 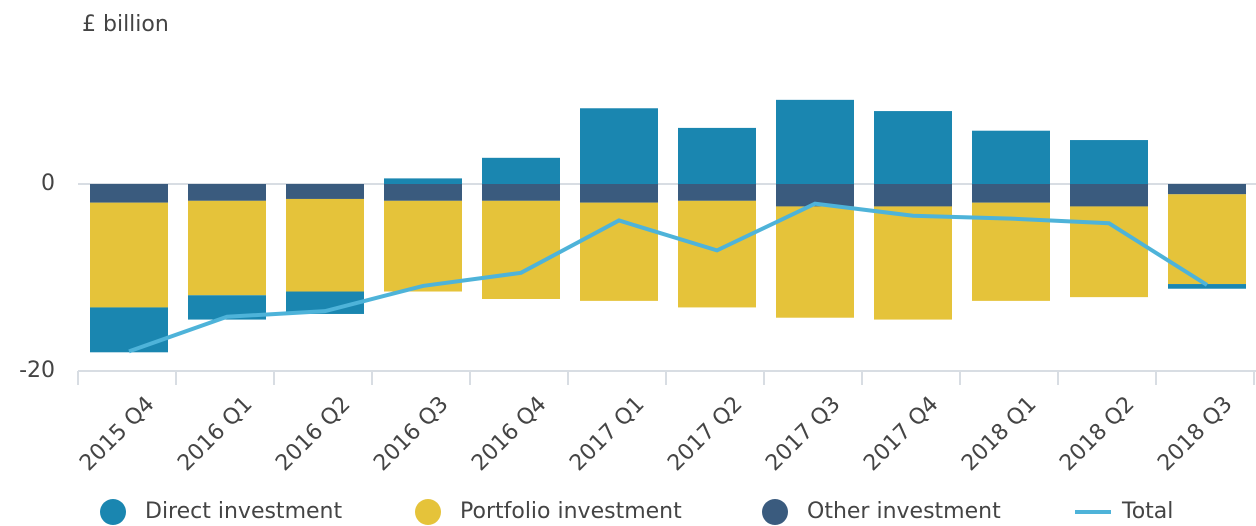 What do you see at coordinates (1097, 434) in the screenshot?
I see `x-tick-label: 2018 Q2` at bounding box center [1097, 434].